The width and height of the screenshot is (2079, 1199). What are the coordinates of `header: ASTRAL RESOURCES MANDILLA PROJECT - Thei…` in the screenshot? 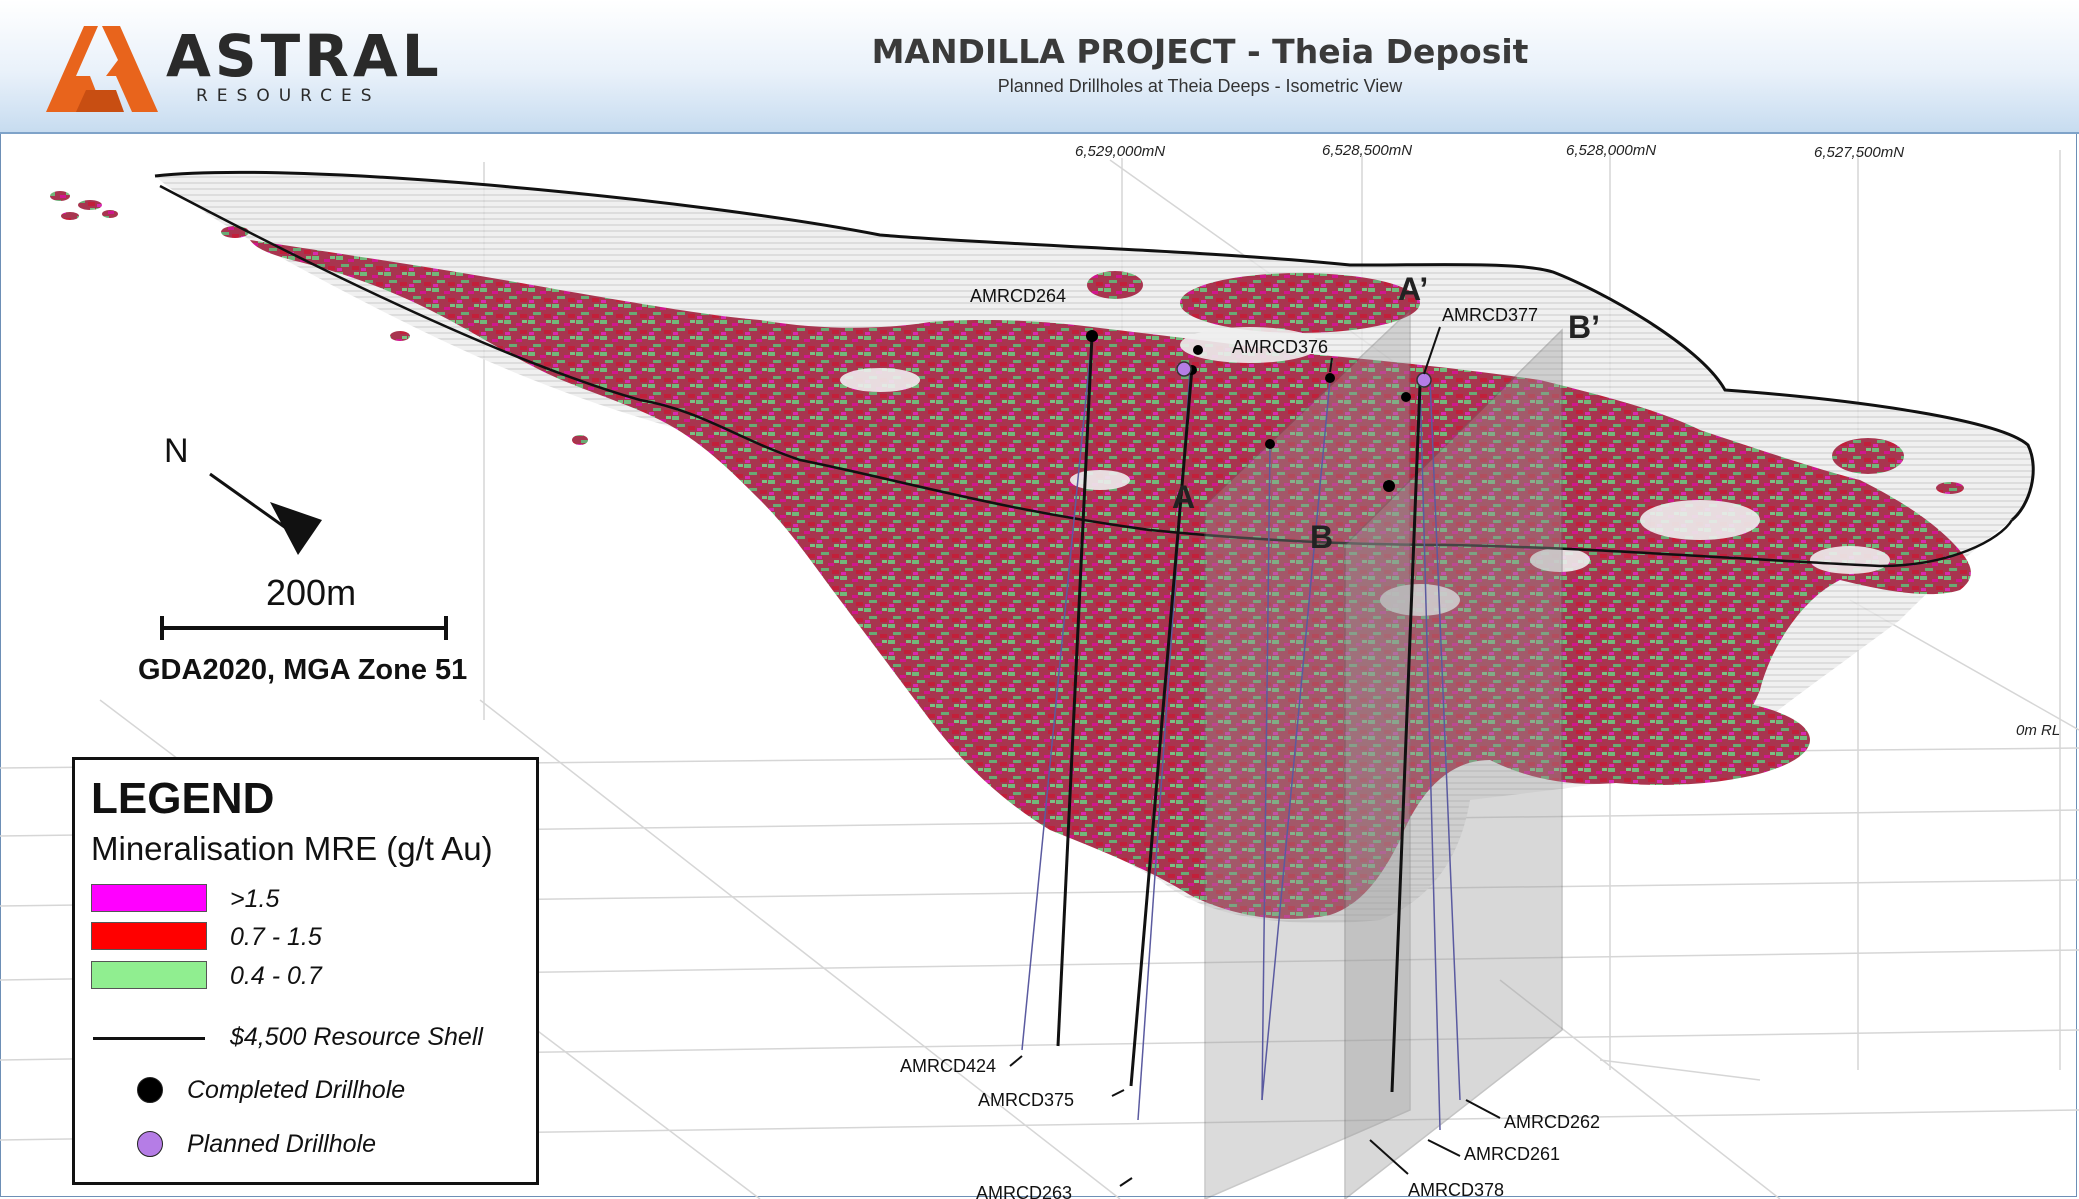 It's located at (1039, 67).